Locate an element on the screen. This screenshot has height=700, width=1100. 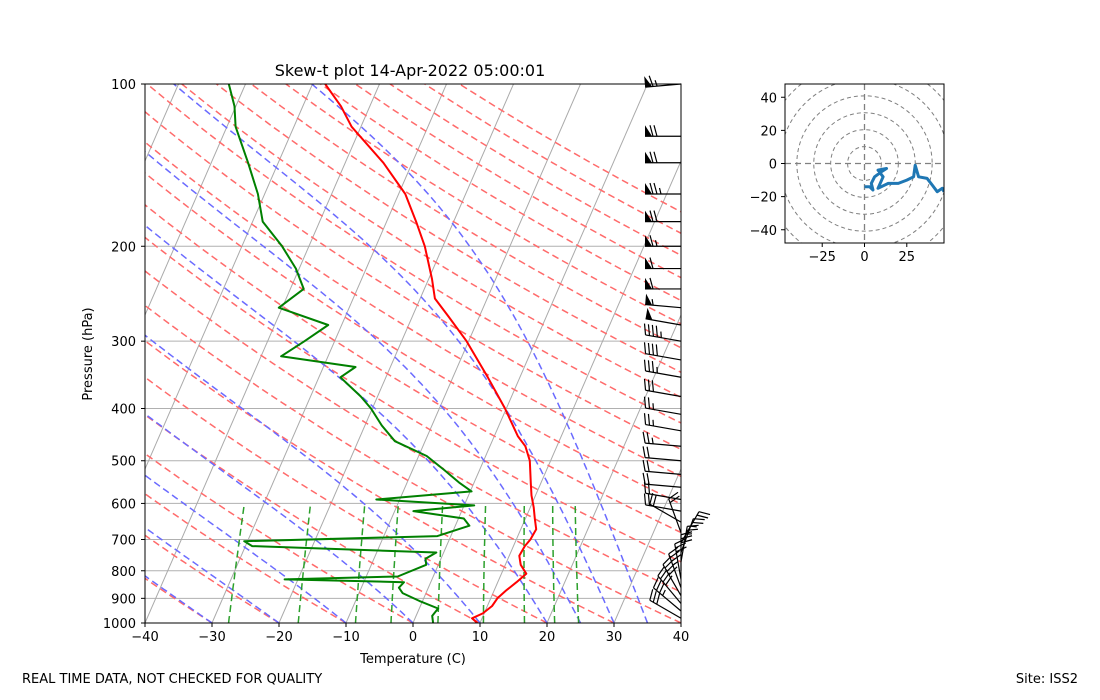
x-tick-label: 0 is located at coordinates (413, 637).